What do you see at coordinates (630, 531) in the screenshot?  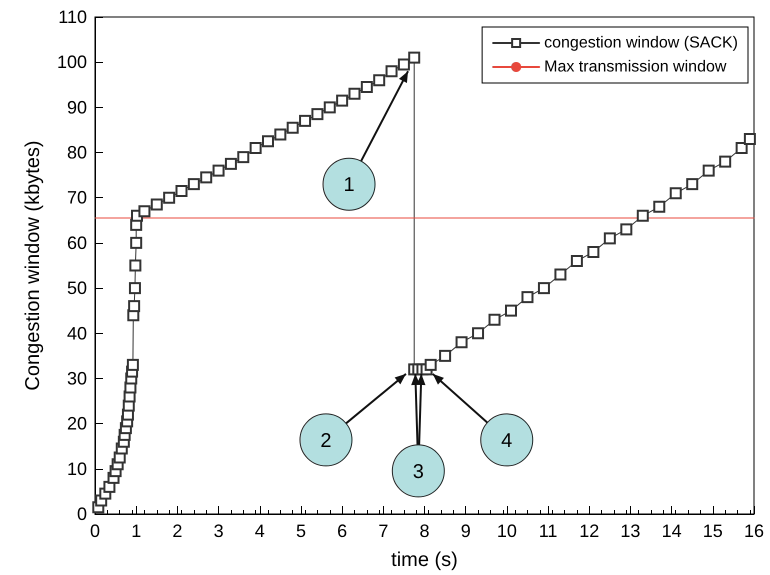 I see `x-tick-label: 13` at bounding box center [630, 531].